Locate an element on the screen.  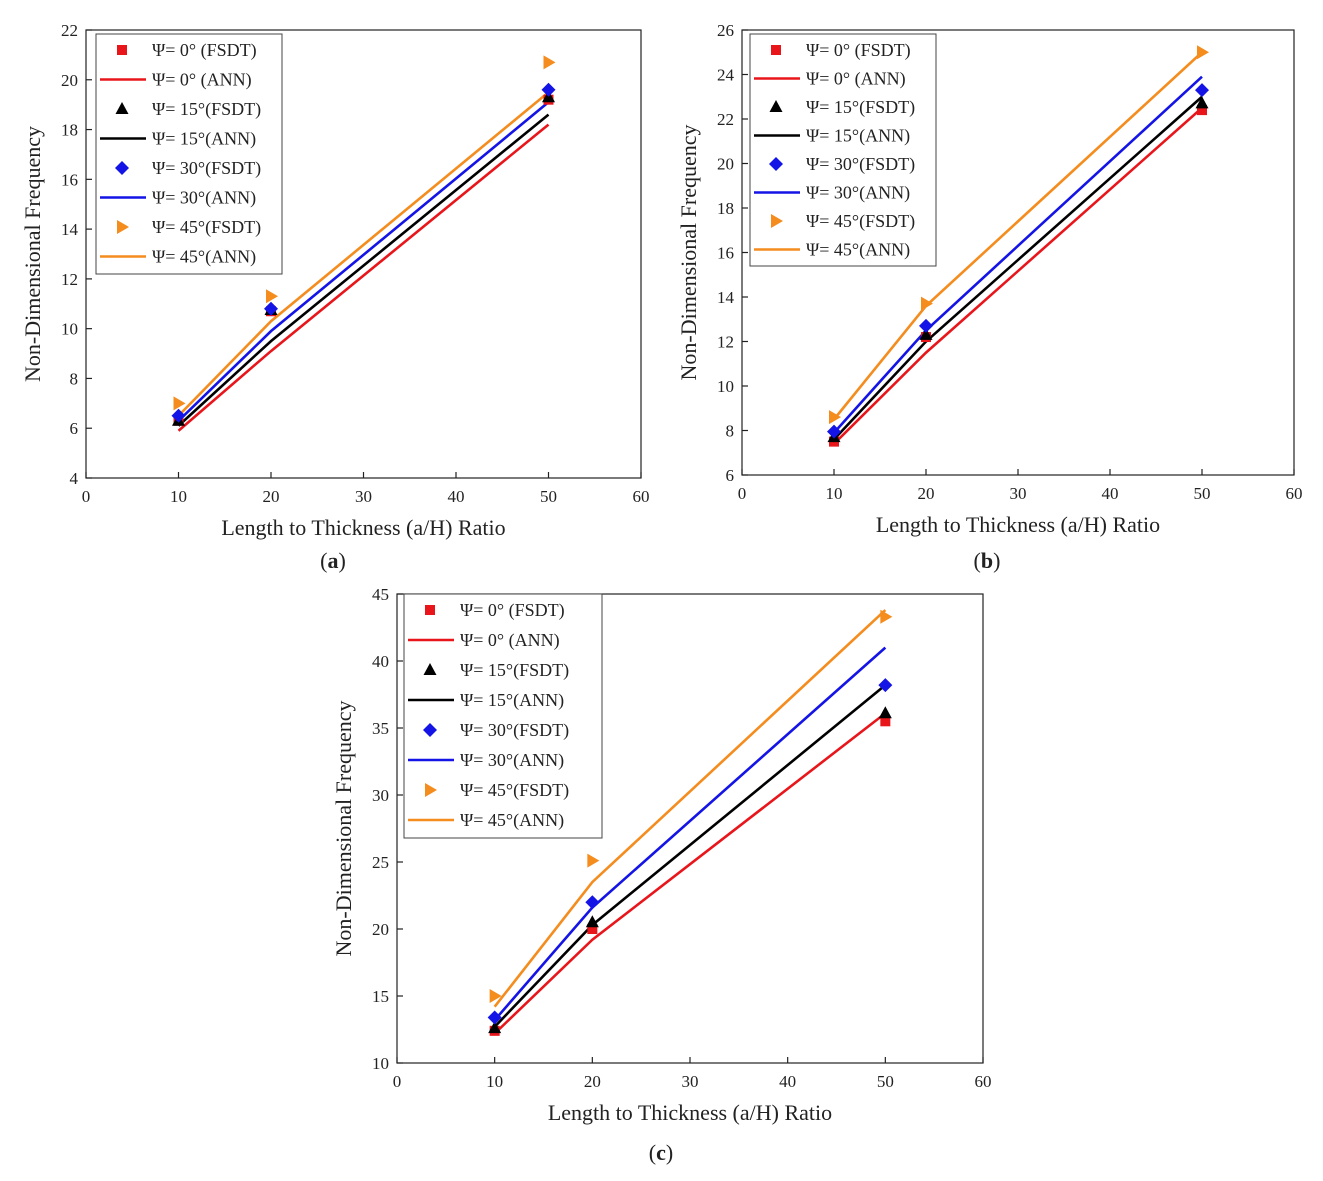
legend-label: Ψ= 30°(ANN) is located at coordinates (512, 760).